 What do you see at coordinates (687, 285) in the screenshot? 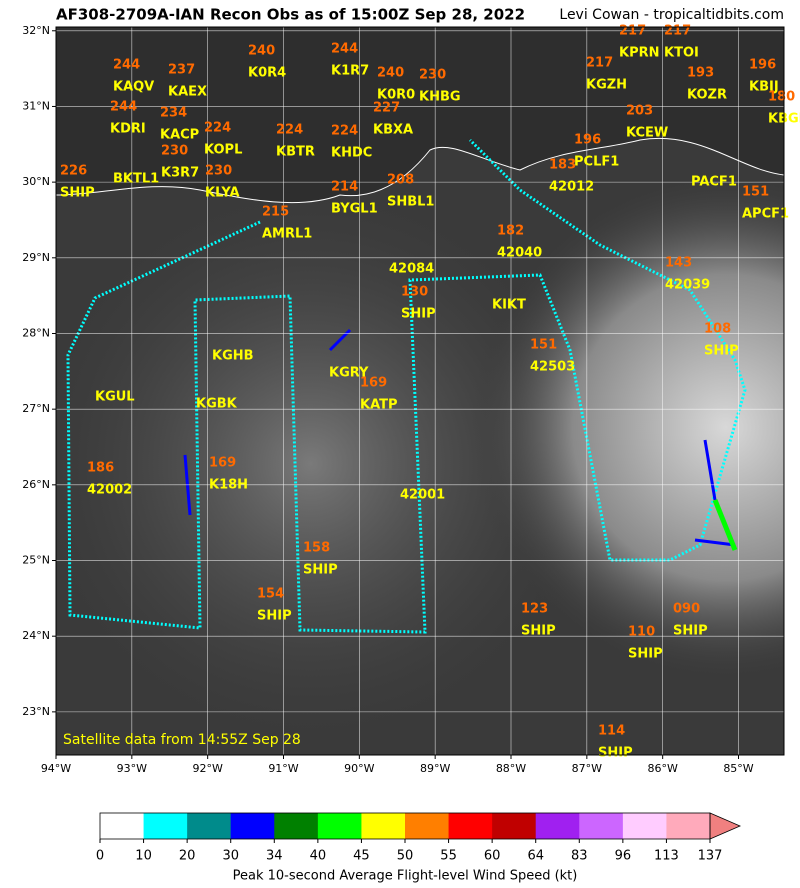
I see `station-id: 42039` at bounding box center [687, 285].